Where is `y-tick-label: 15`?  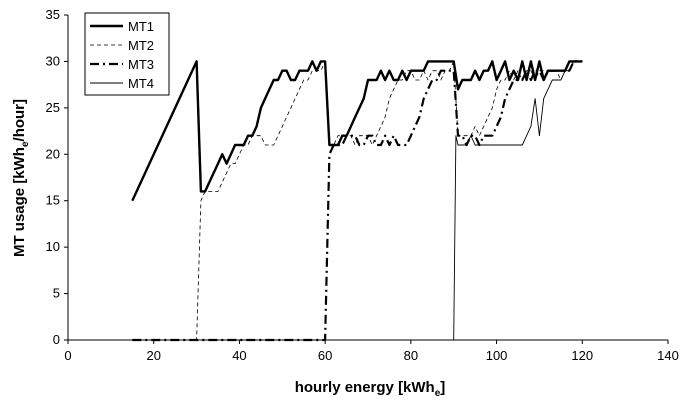 y-tick-label: 15 is located at coordinates (53, 200).